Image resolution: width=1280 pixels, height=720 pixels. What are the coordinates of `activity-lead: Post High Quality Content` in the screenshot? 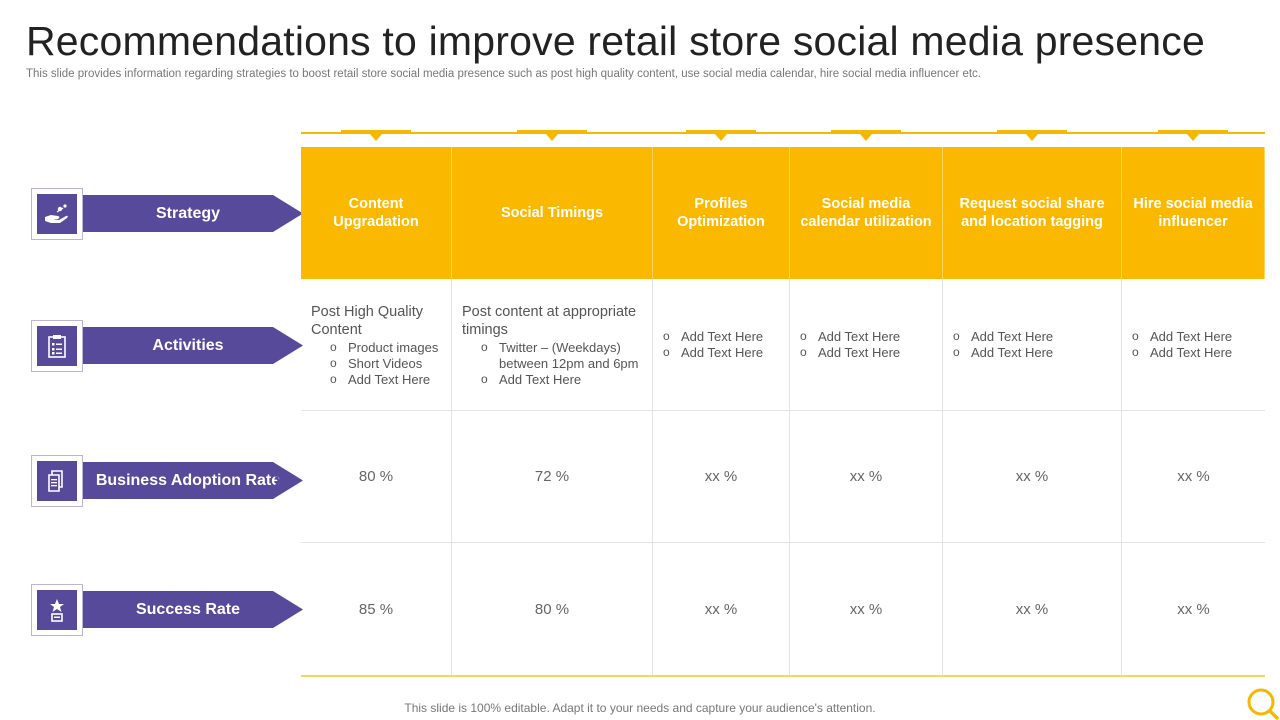 It's located at (367, 321).